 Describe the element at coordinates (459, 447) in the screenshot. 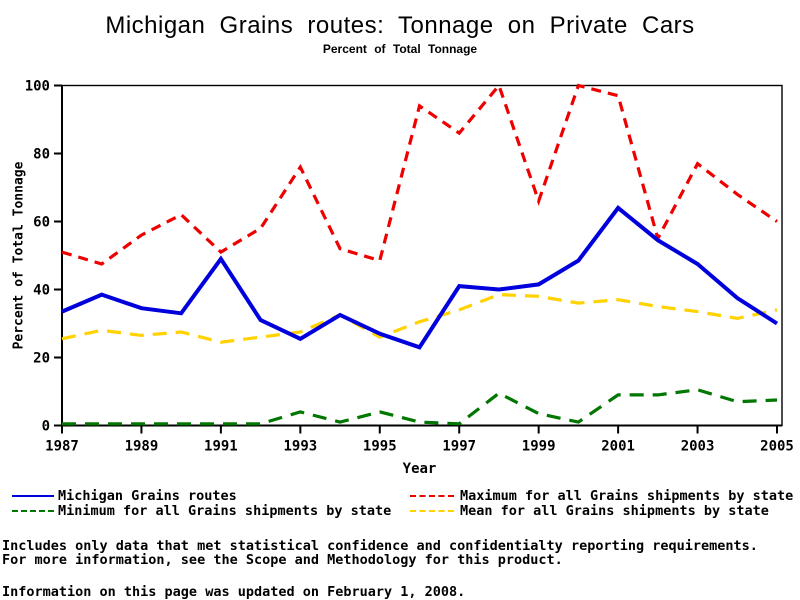

I see `x-axis-tick-label: 1997` at that location.